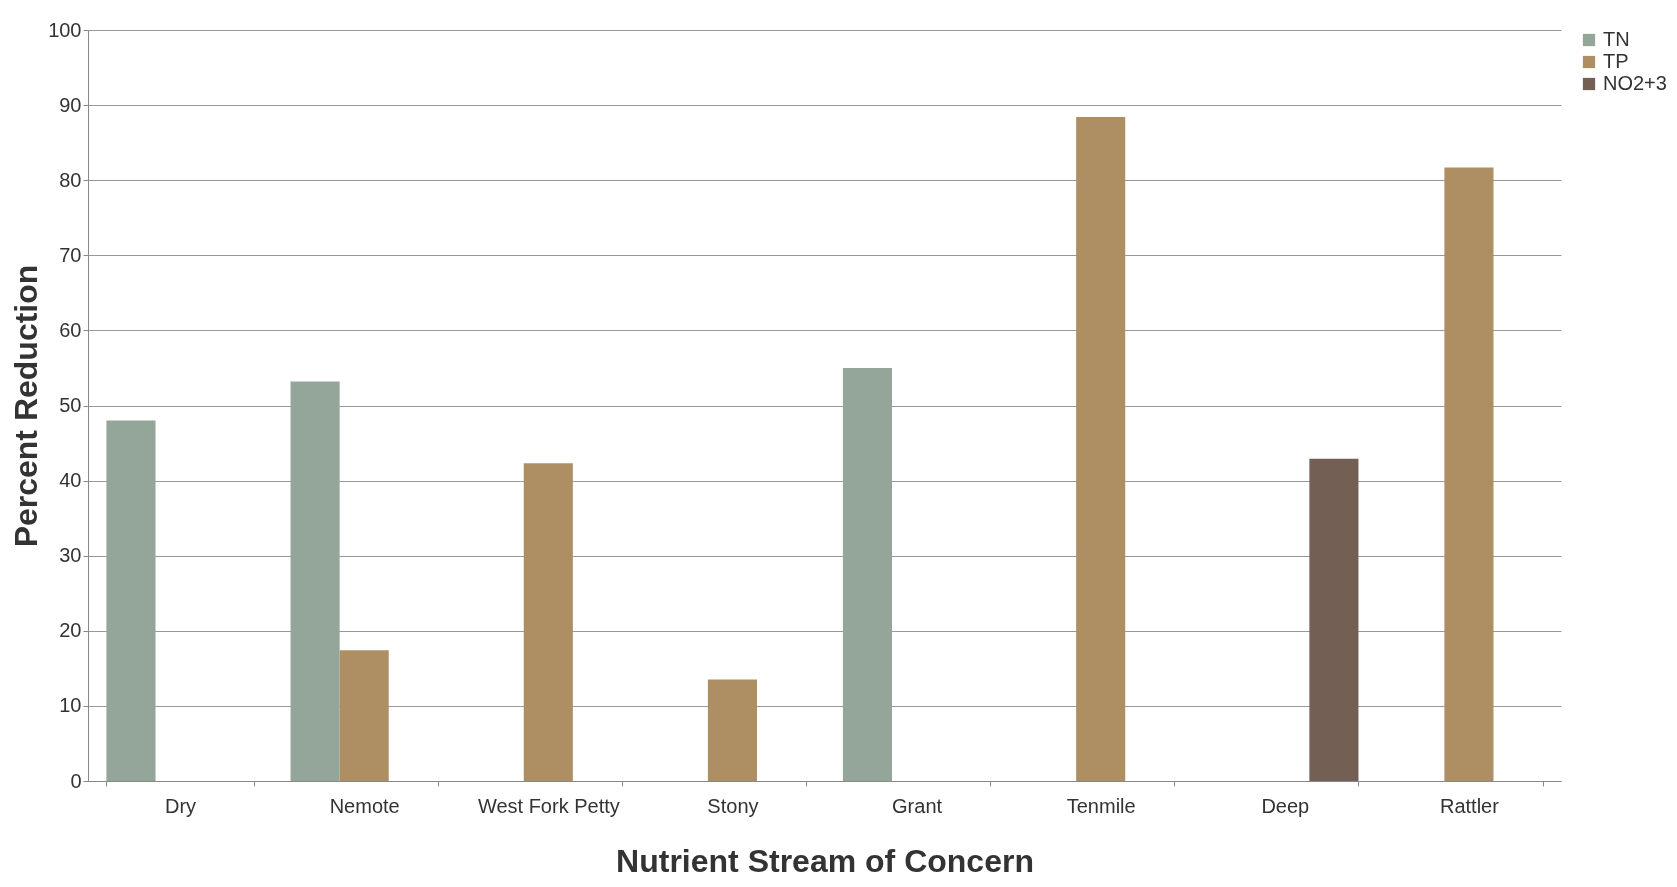 Image resolution: width=1677 pixels, height=887 pixels. Describe the element at coordinates (70, 179) in the screenshot. I see `y-tick-label: 80` at that location.